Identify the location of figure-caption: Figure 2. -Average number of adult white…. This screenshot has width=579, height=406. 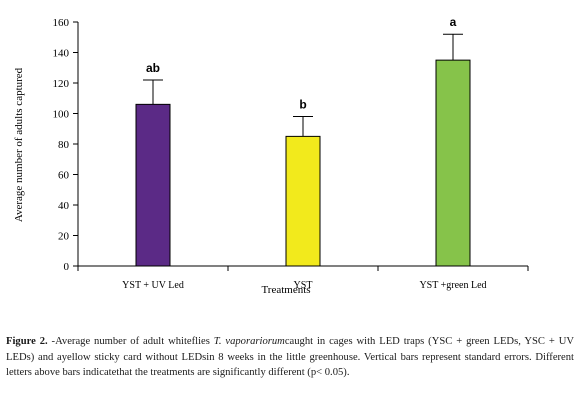
(290, 357).